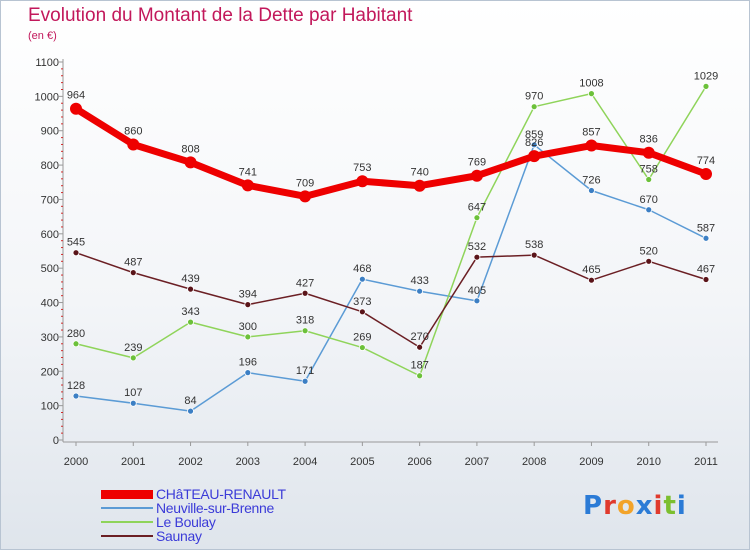 The image size is (750, 550). I want to click on legend-swatch-le-boulay, so click(127, 522).